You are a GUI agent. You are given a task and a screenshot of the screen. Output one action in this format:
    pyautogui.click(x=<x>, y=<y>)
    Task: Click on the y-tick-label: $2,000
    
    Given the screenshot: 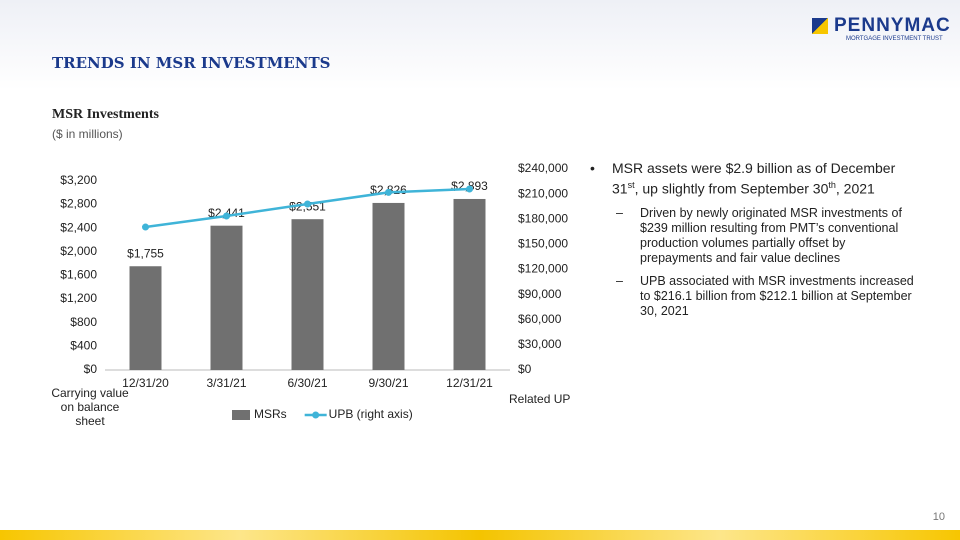 What is the action you would take?
    pyautogui.click(x=78, y=251)
    